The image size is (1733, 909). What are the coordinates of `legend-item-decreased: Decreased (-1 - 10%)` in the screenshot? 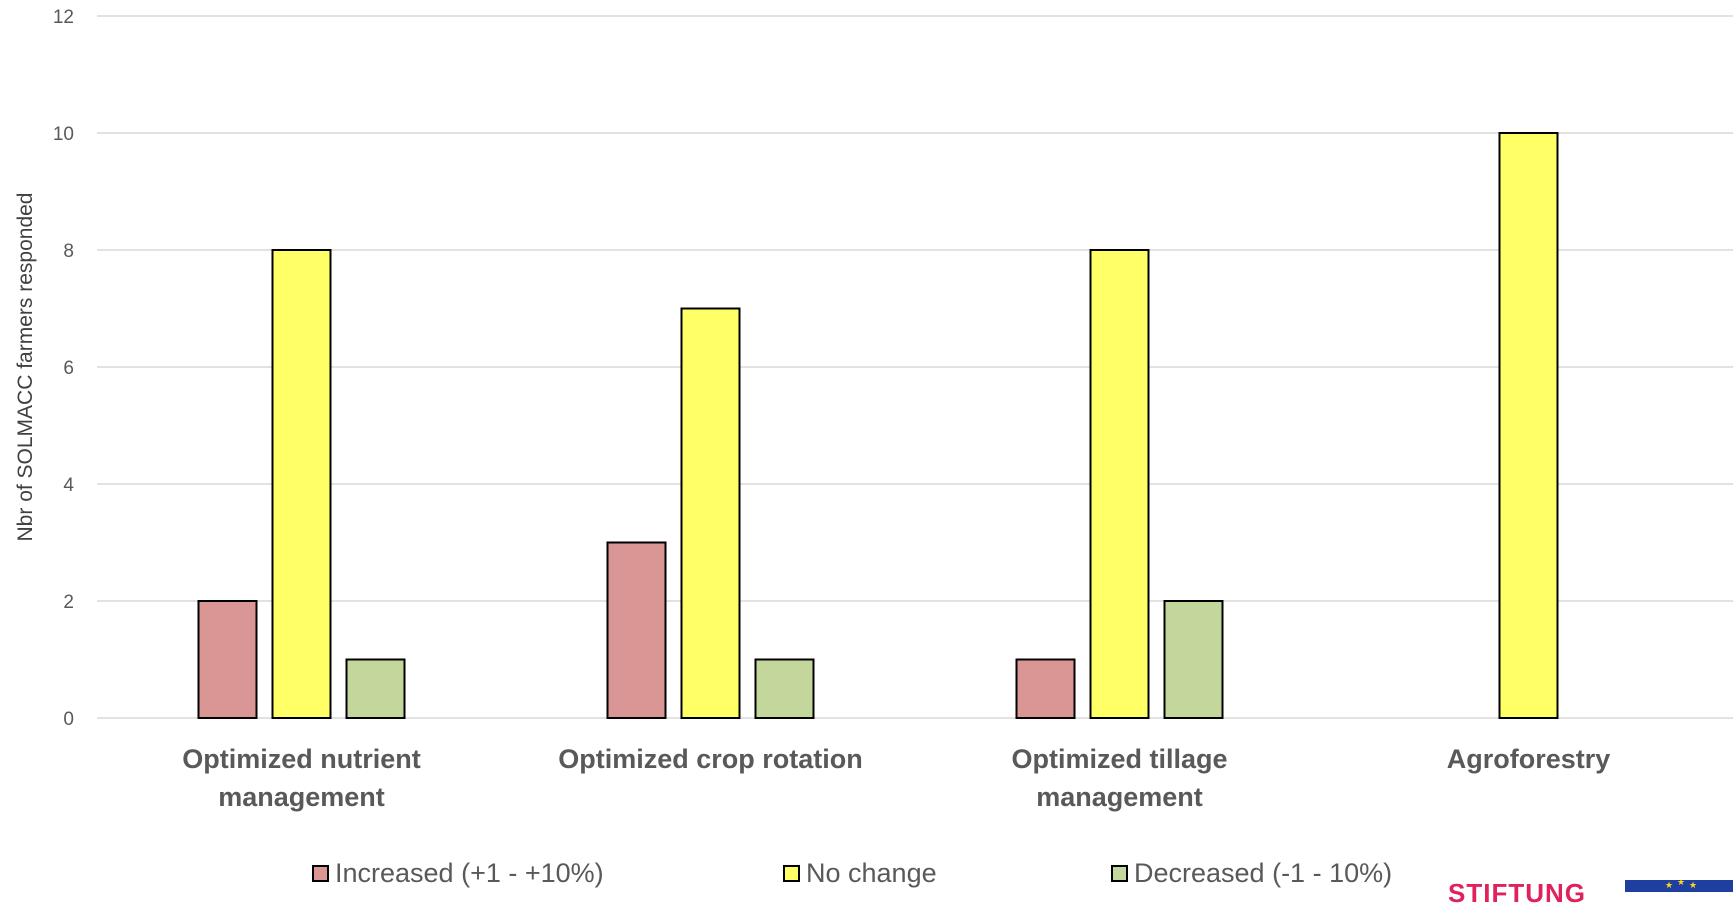 It's located at (1251, 873).